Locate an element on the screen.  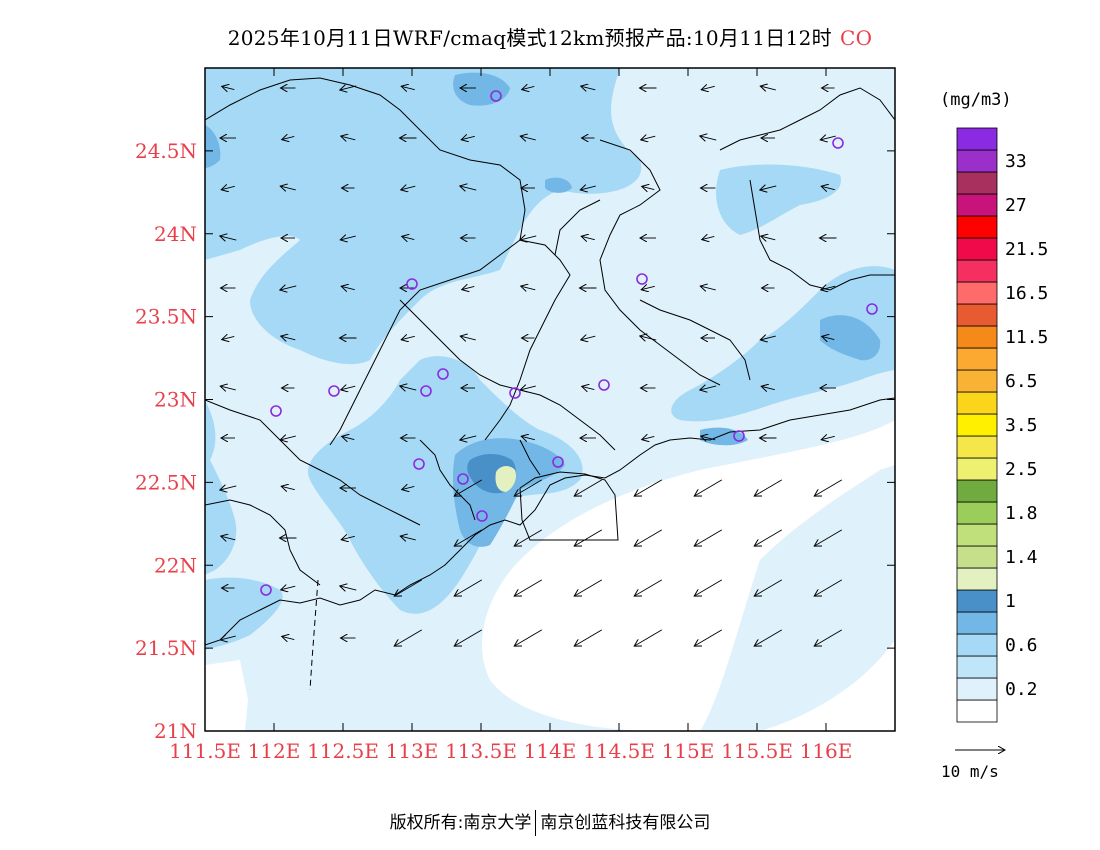
color-bar-label: 27 is located at coordinates (1016, 205).